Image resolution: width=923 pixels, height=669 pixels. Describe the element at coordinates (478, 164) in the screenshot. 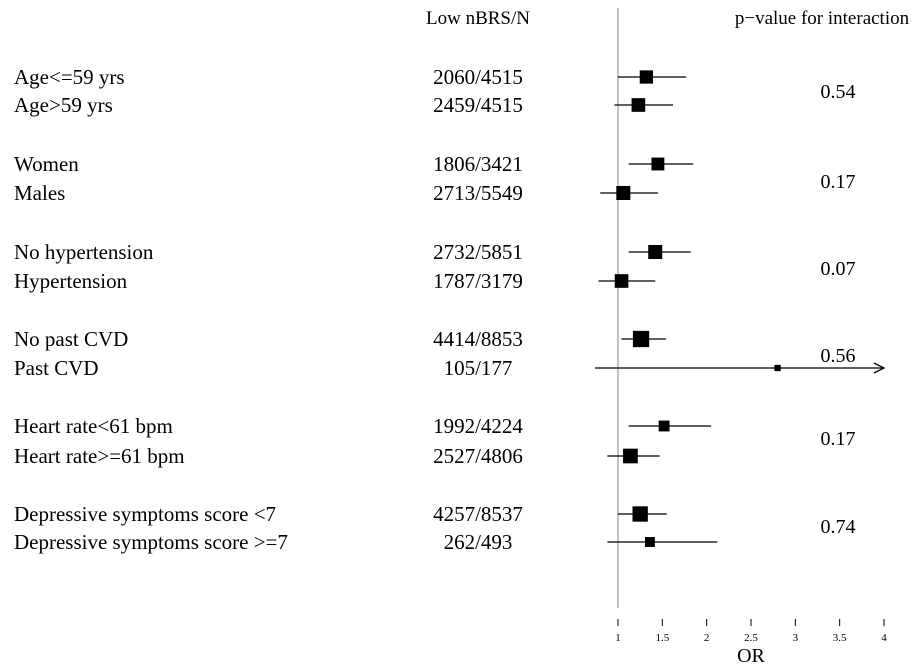

I see `row-count: 1806/3421` at that location.